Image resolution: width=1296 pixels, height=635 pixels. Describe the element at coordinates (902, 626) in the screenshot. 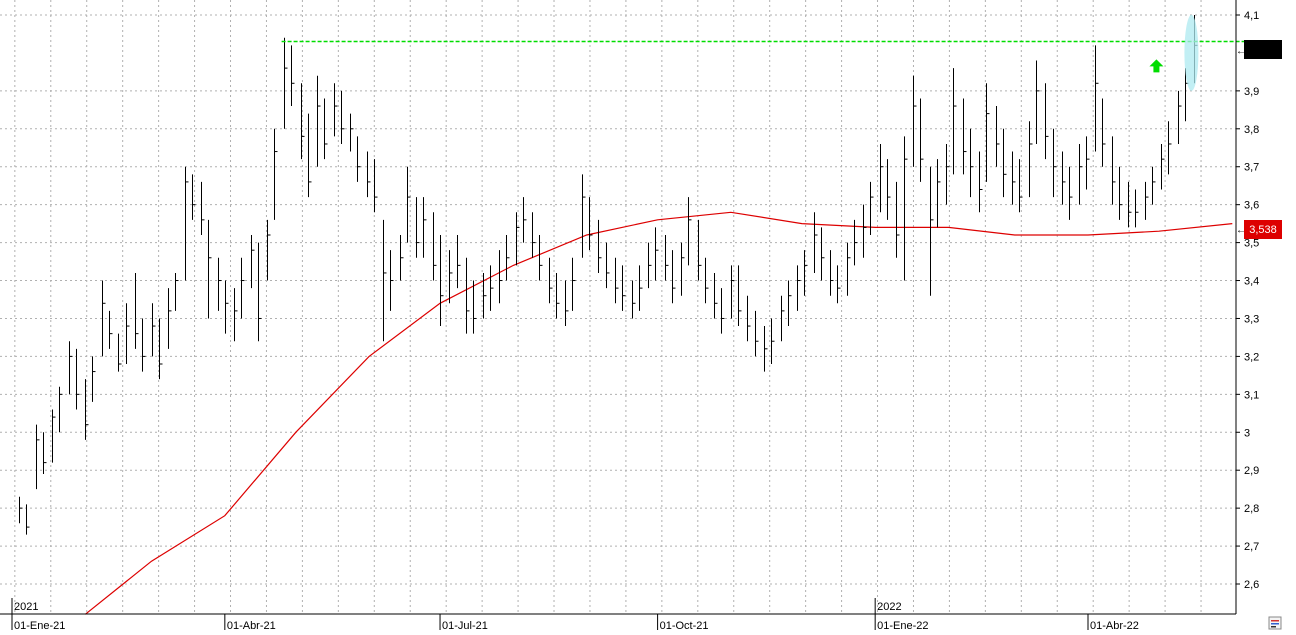

I see `x-tick-label: 01-Ene-22` at that location.